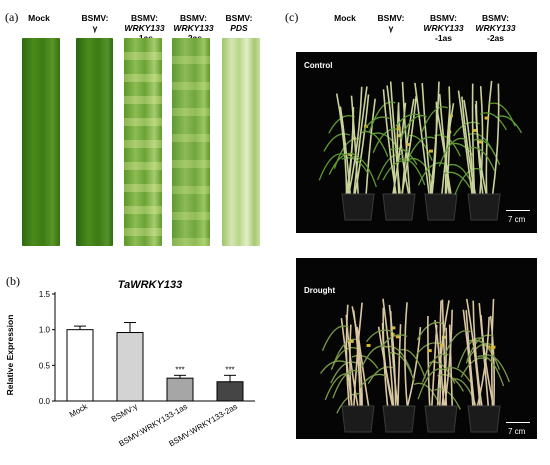  Describe the element at coordinates (45, 365) in the screenshot. I see `y-tick-label: 0.5` at that location.